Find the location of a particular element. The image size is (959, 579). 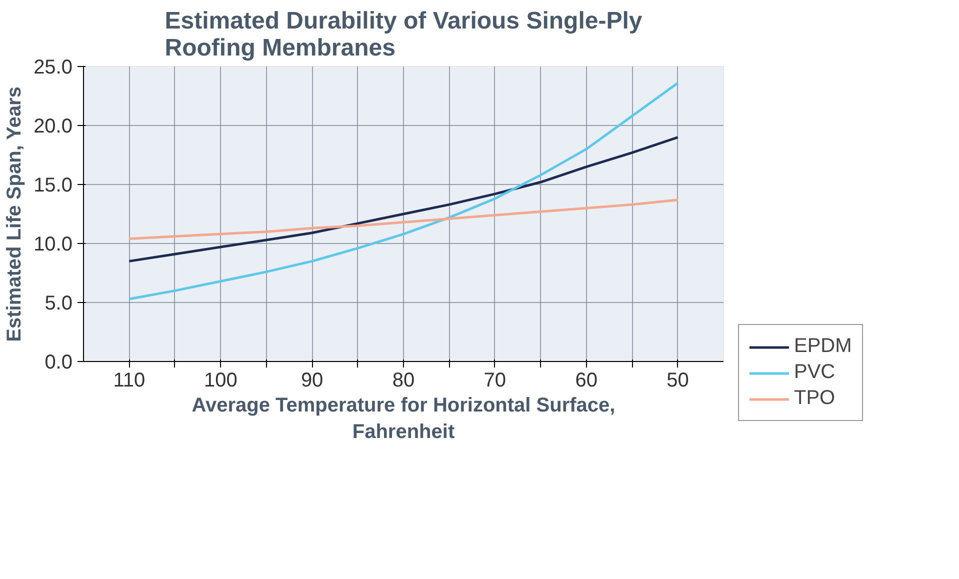

x-axis-title: Average Temperature for Horizontal Surface, Fahrenheit is located at coordinates (404, 418).